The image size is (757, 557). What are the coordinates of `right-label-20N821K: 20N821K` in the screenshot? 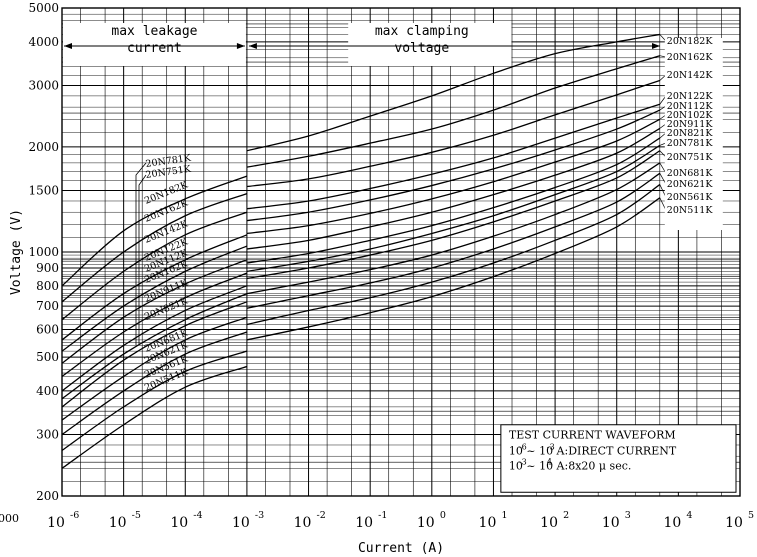 It's located at (690, 133).